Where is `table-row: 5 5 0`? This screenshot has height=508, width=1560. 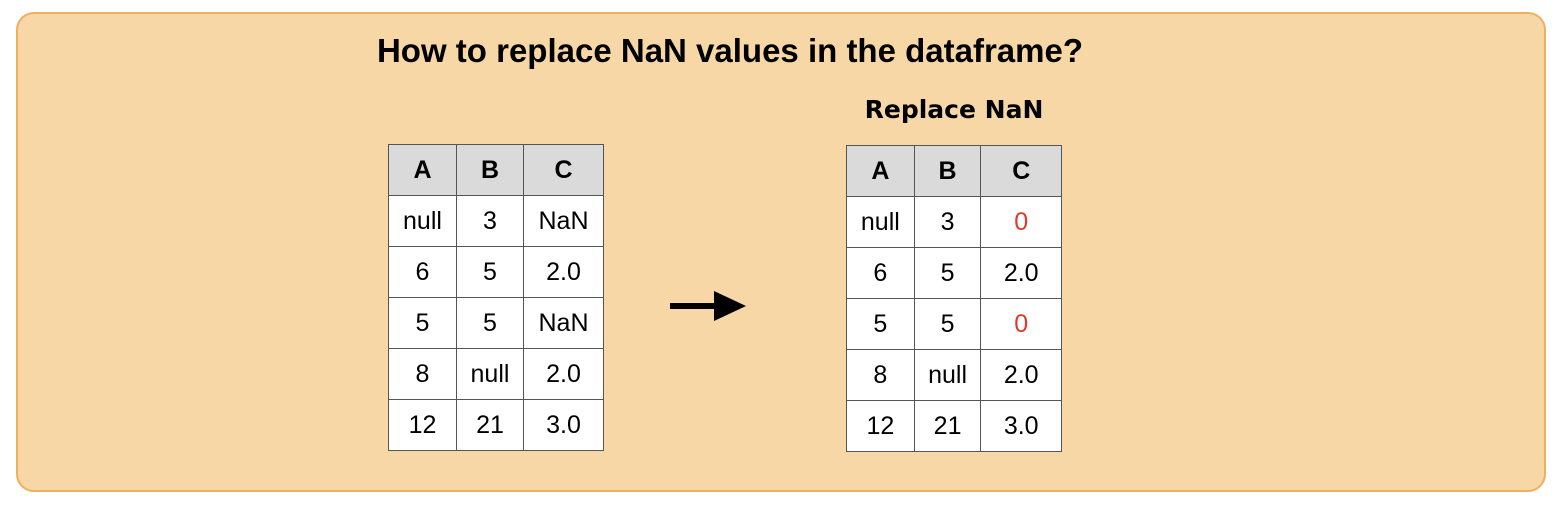
table-row: 5 5 0 is located at coordinates (954, 324).